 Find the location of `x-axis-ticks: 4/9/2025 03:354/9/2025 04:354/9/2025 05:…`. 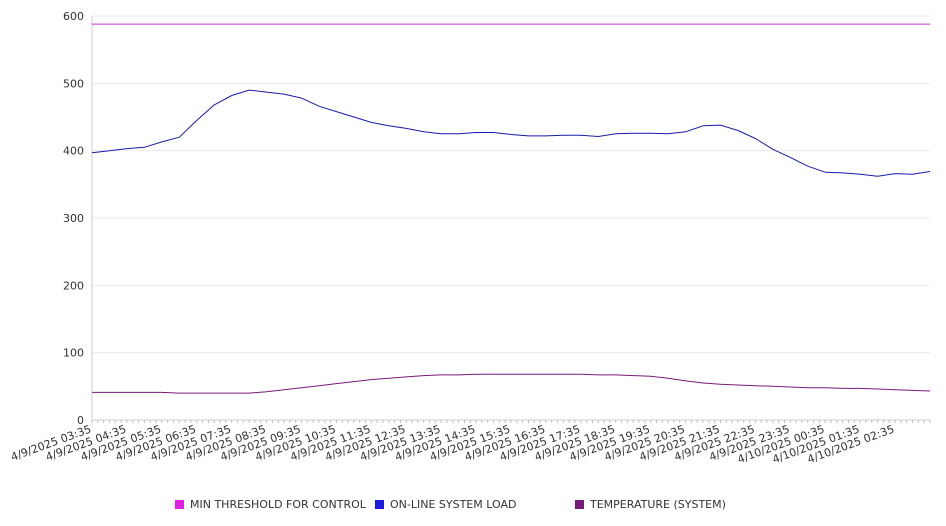

x-axis-ticks: 4/9/2025 03:354/9/2025 04:354/9/2025 05:… is located at coordinates (470, 443).